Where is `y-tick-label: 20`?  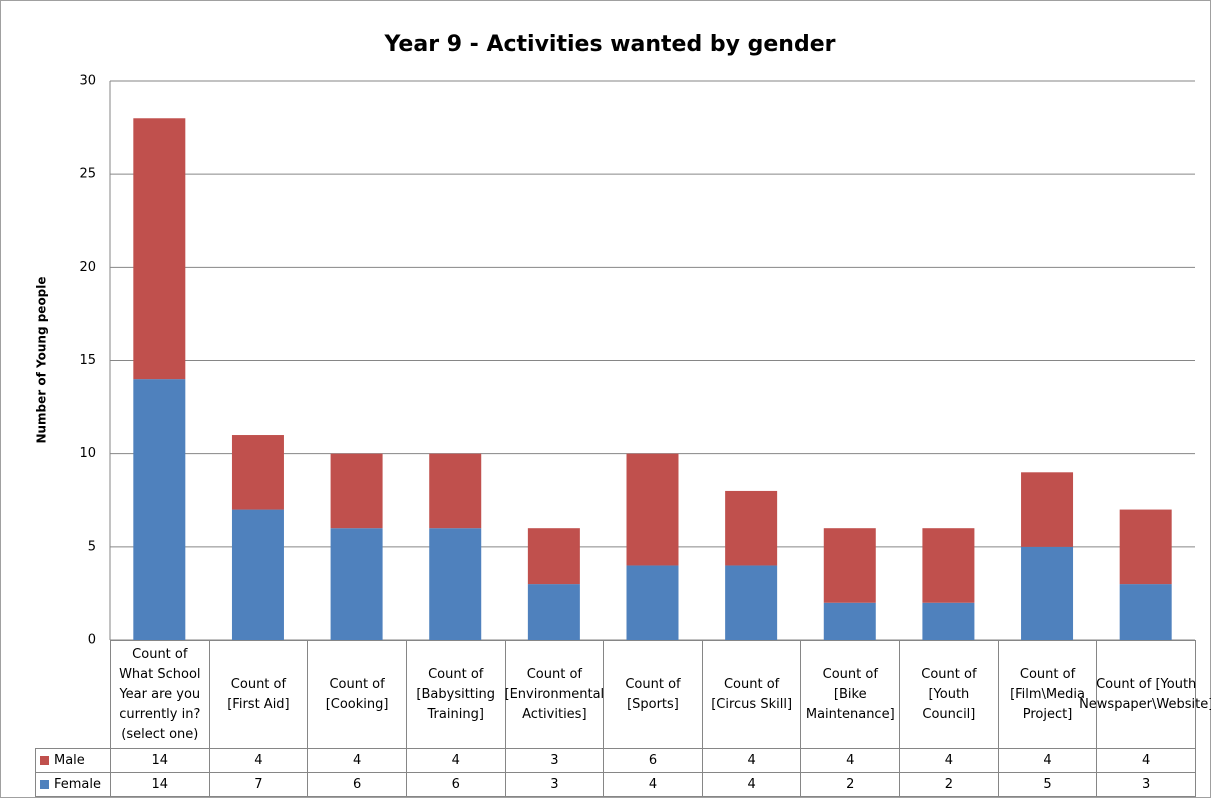 y-tick-label: 20 is located at coordinates (87, 267).